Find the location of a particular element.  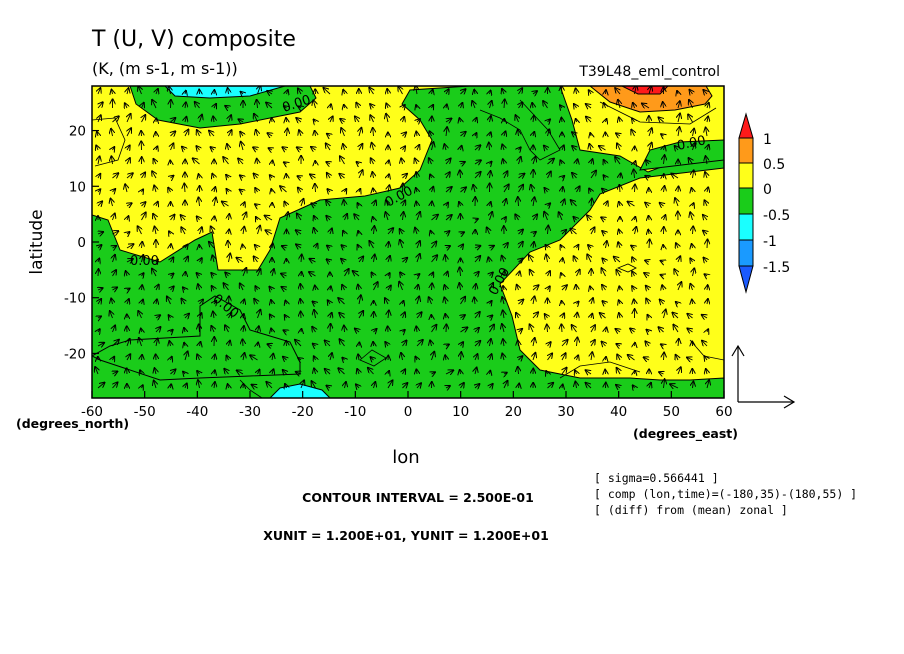

y-tick-label: 20 is located at coordinates (77, 132).